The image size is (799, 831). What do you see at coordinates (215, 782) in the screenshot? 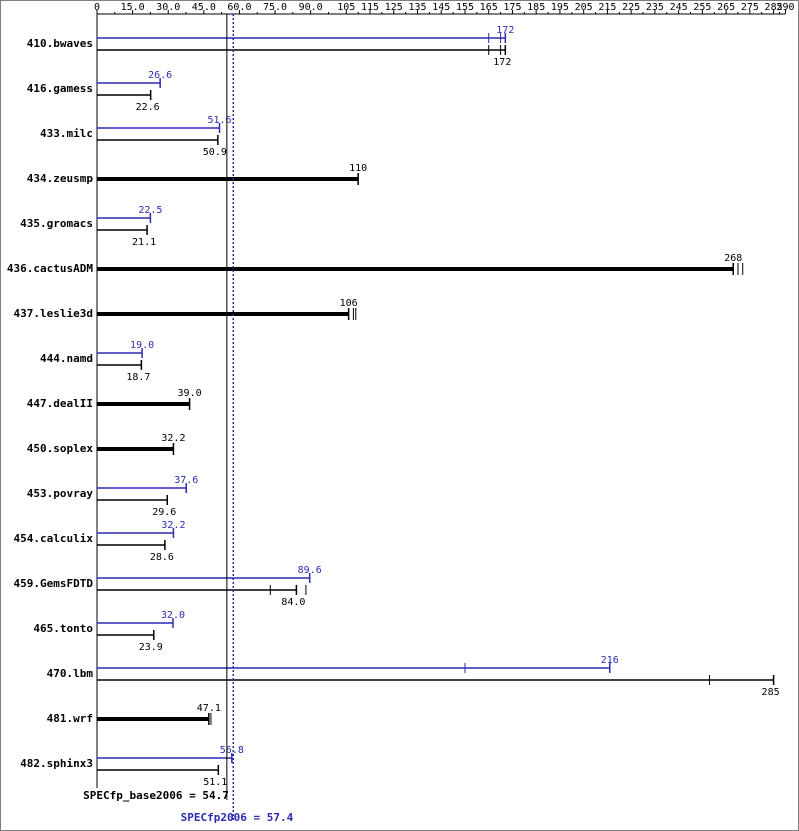
I see `base-value-label: 51.1` at bounding box center [215, 782].